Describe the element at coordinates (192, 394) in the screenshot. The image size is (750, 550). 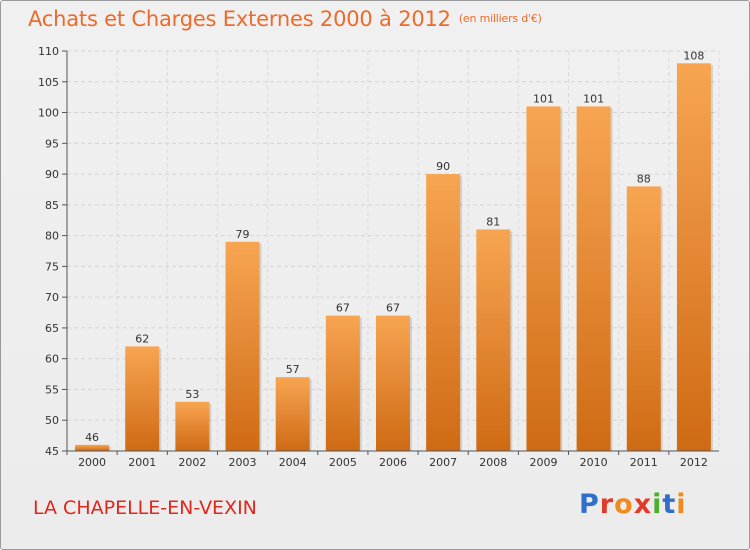
I see `data-label-2002: 53` at that location.